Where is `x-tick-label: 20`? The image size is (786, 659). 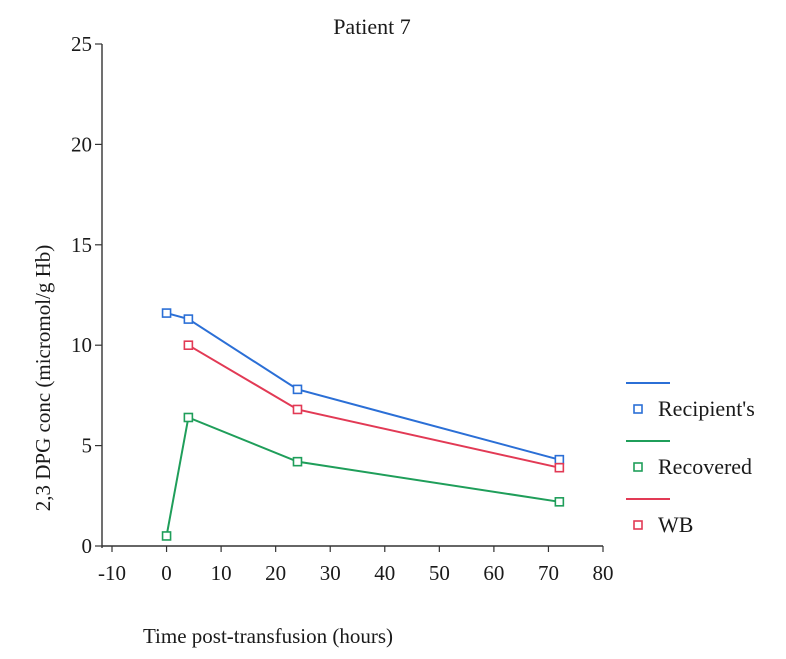 x-tick-label: 20 is located at coordinates (275, 573).